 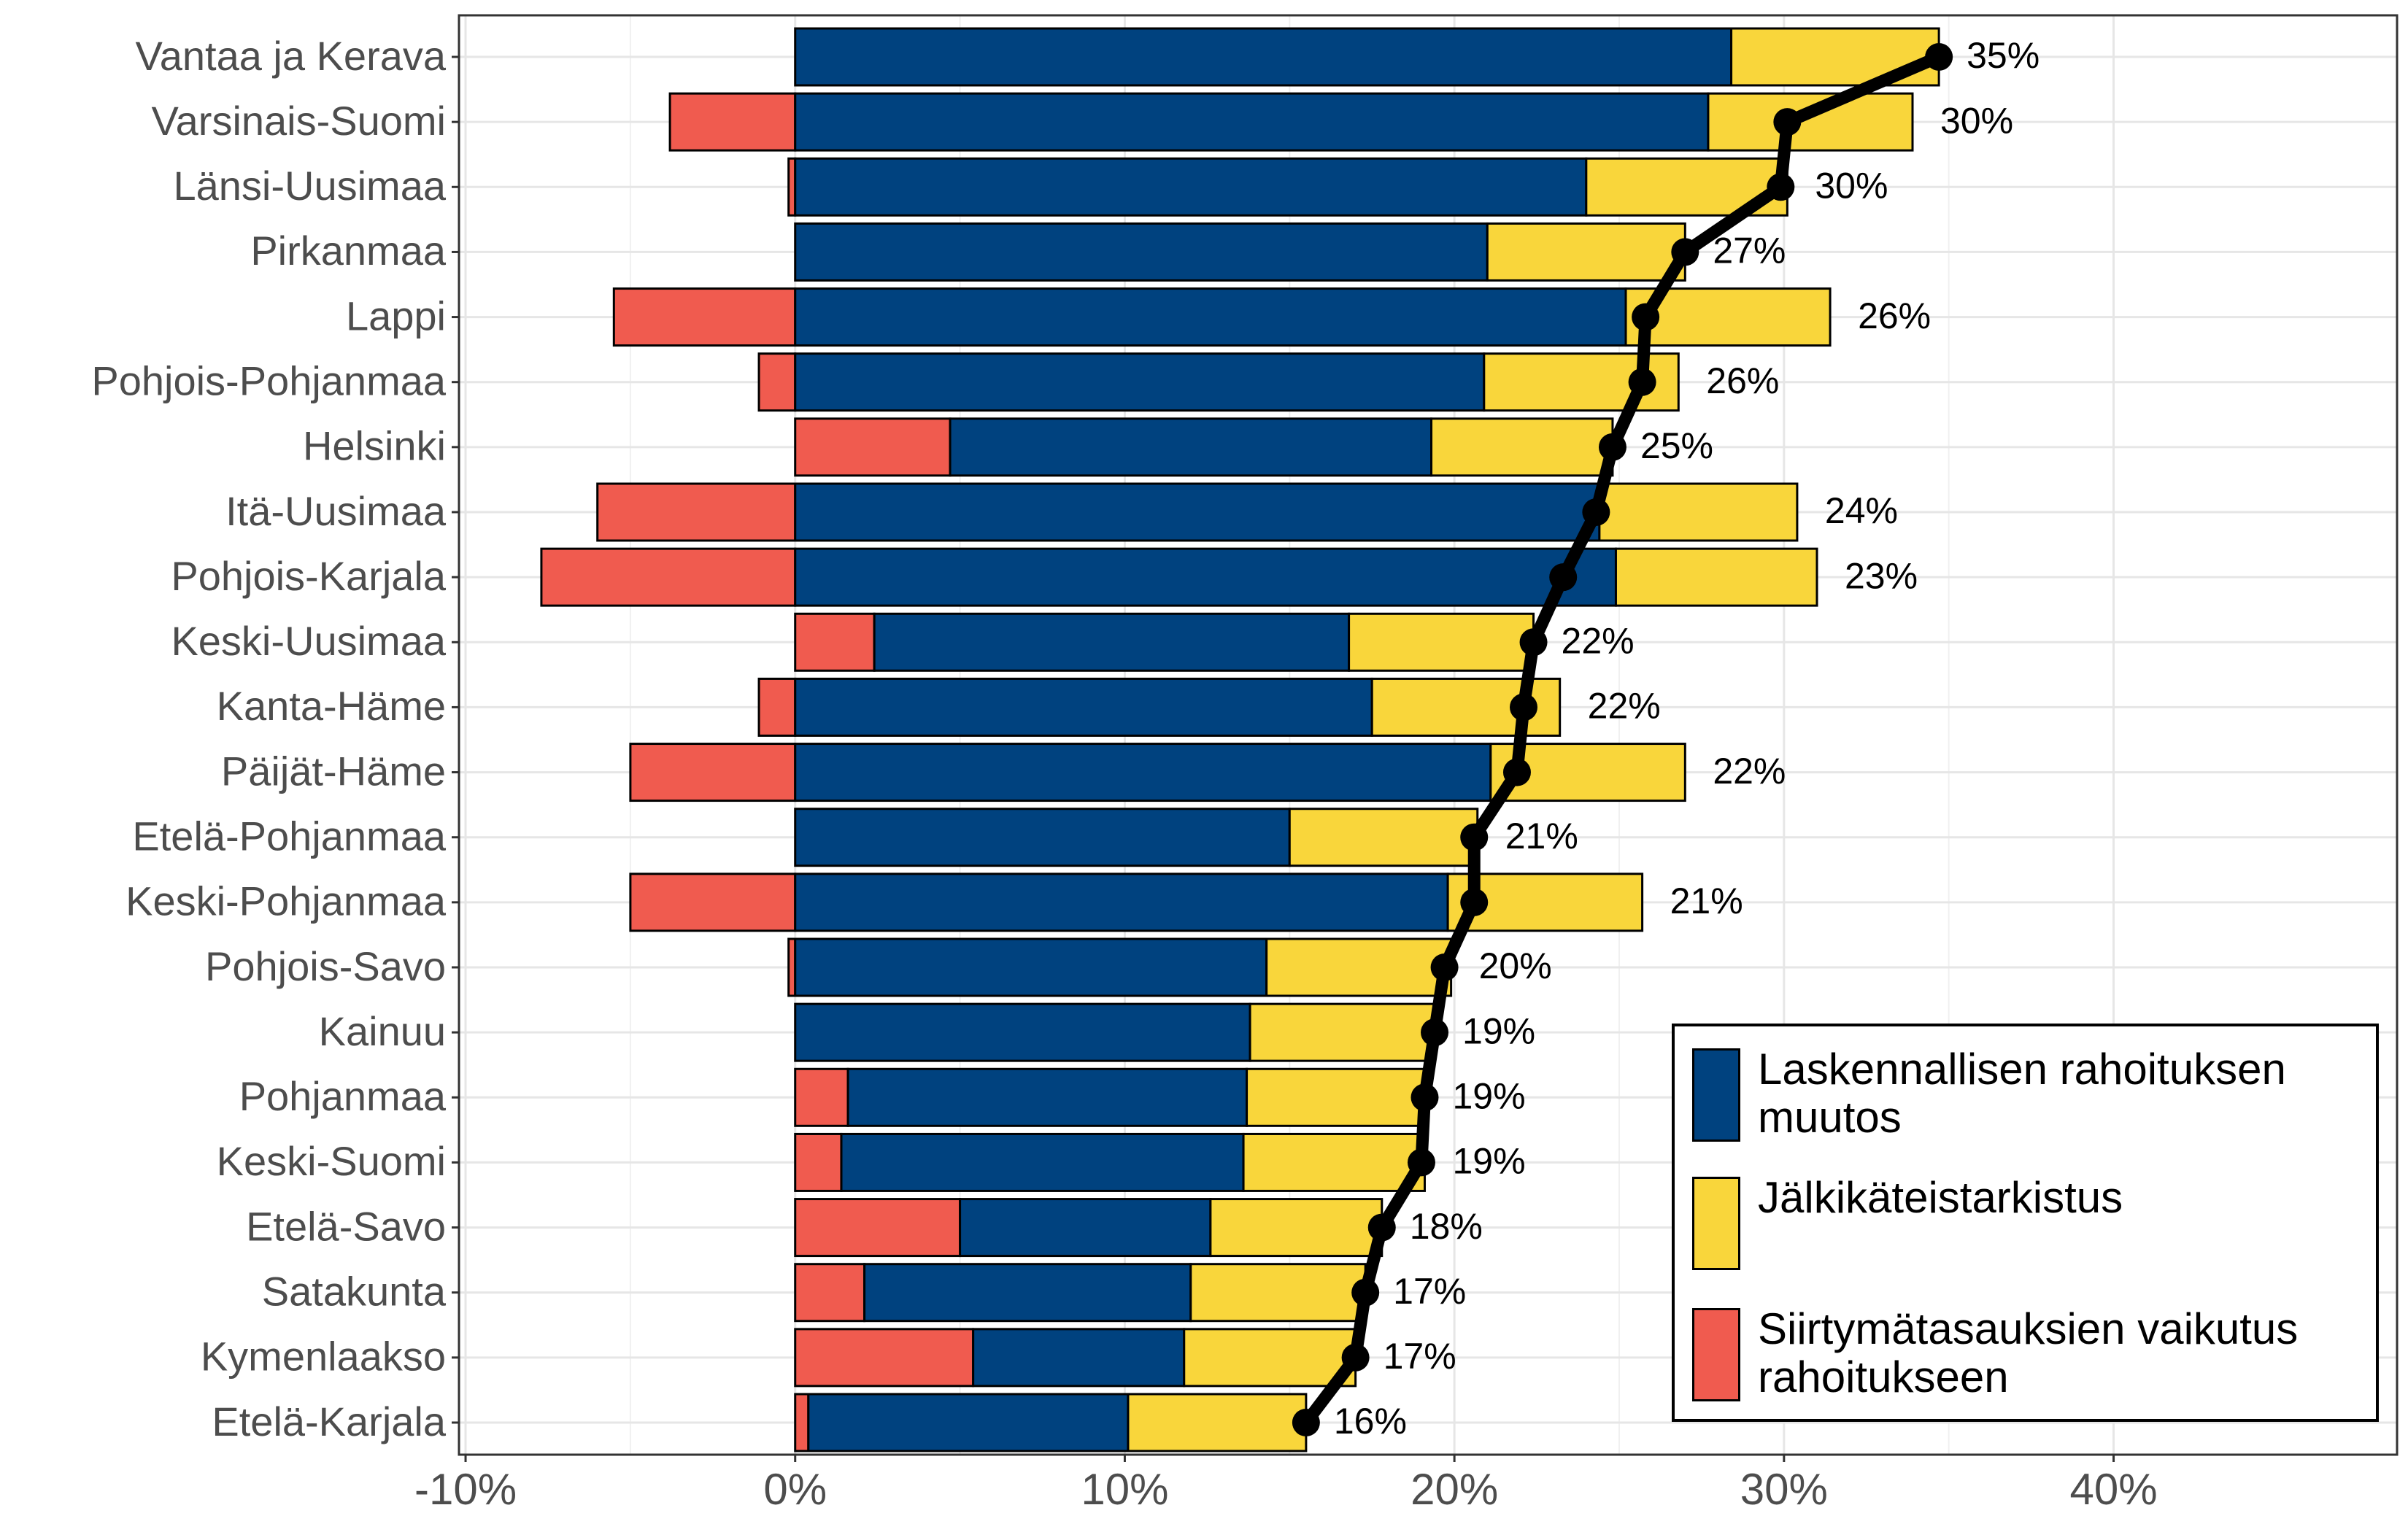 What do you see at coordinates (2003, 55) in the screenshot?
I see `value-label: 35%` at bounding box center [2003, 55].